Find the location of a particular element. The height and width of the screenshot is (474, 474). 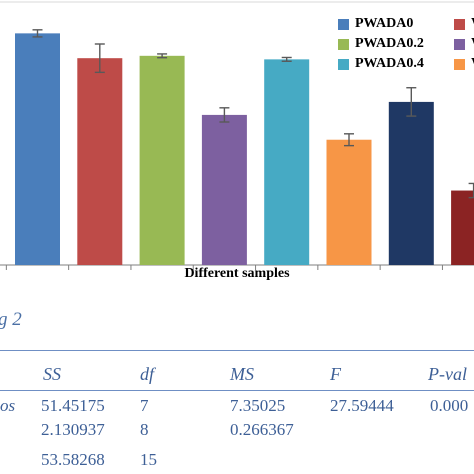

row-2-ms: 0.266367 is located at coordinates (262, 429).